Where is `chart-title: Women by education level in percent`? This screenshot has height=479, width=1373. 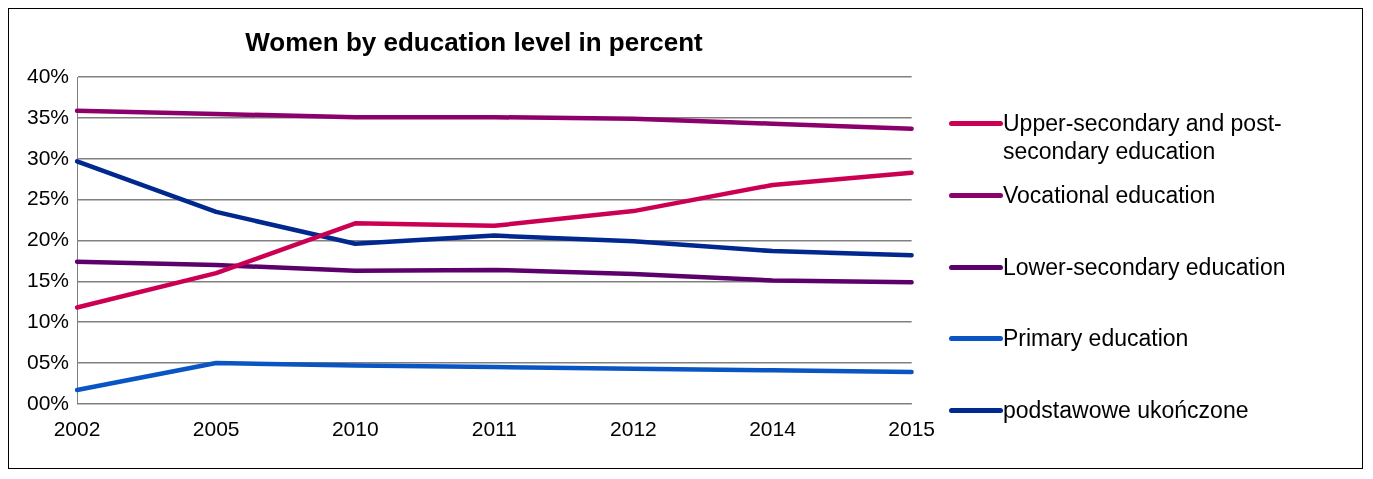 chart-title: Women by education level in percent is located at coordinates (474, 41).